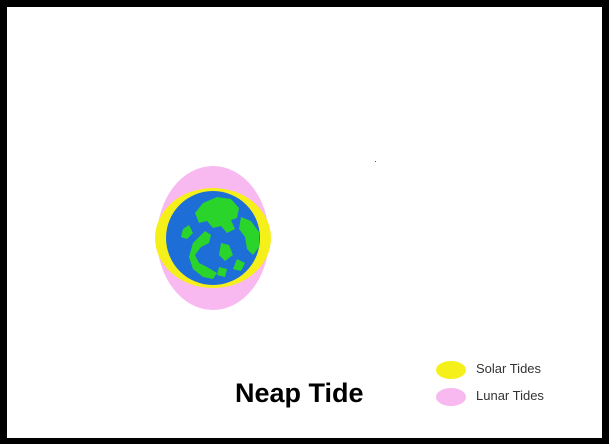 This screenshot has height=444, width=609. I want to click on legend: Solar Tides Lunar Tides, so click(506, 386).